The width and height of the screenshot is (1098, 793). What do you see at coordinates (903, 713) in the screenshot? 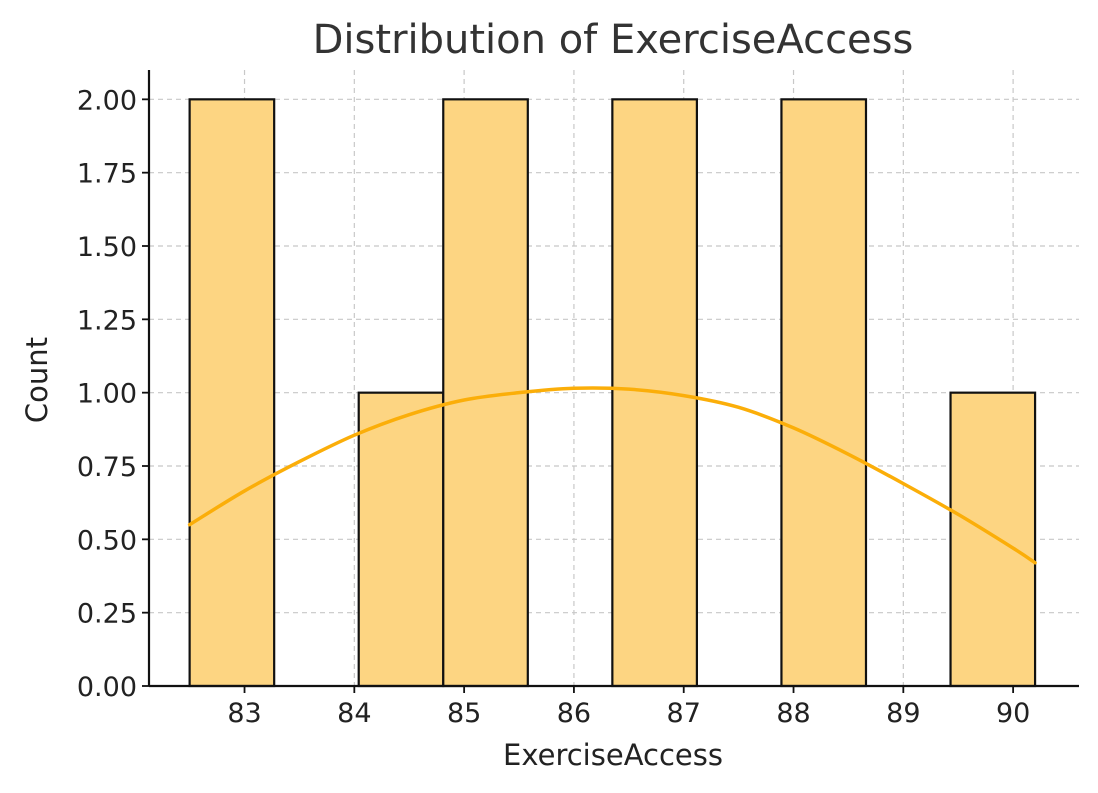
I see `x-tick-label-6: 89` at bounding box center [903, 713].